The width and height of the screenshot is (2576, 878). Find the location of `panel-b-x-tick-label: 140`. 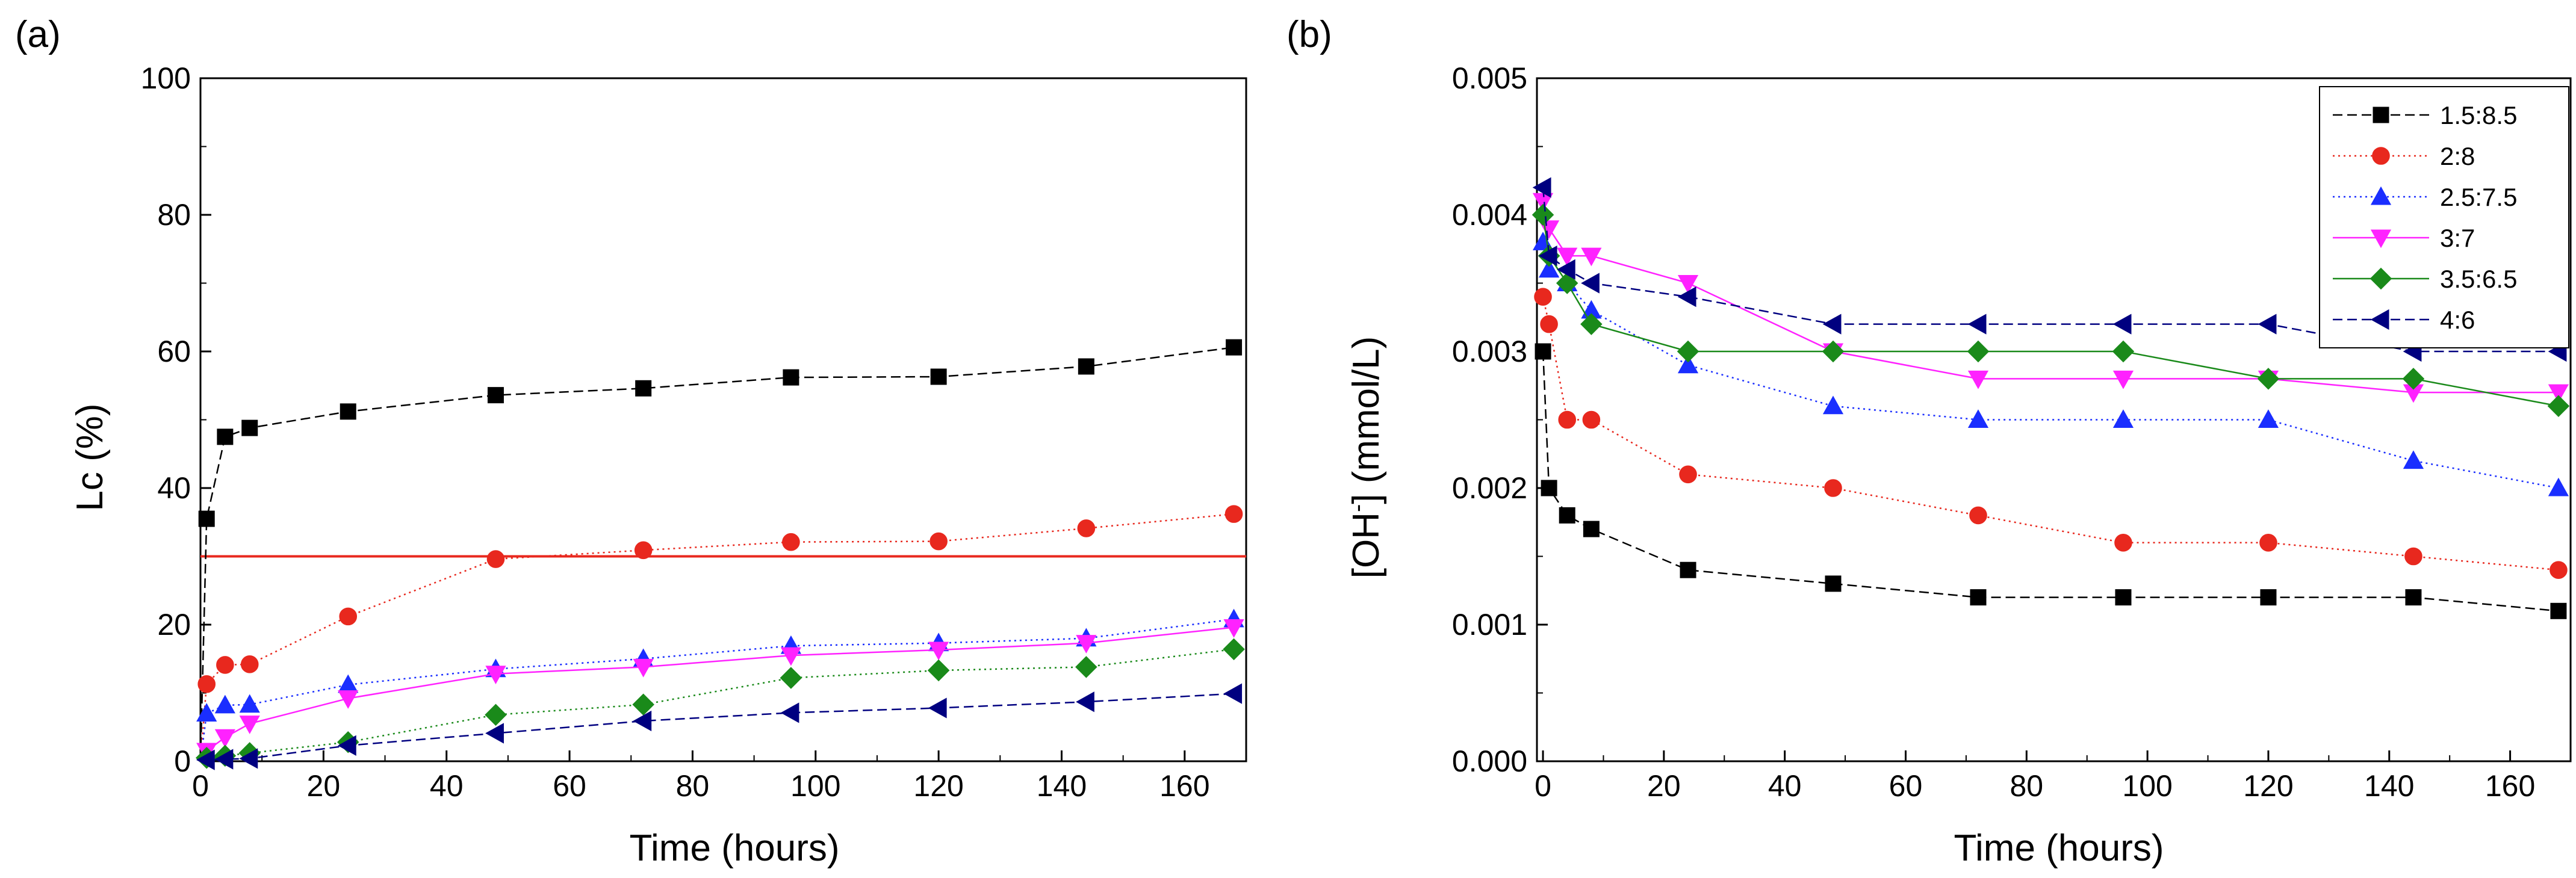

panel-b-x-tick-label: 140 is located at coordinates (2389, 786).